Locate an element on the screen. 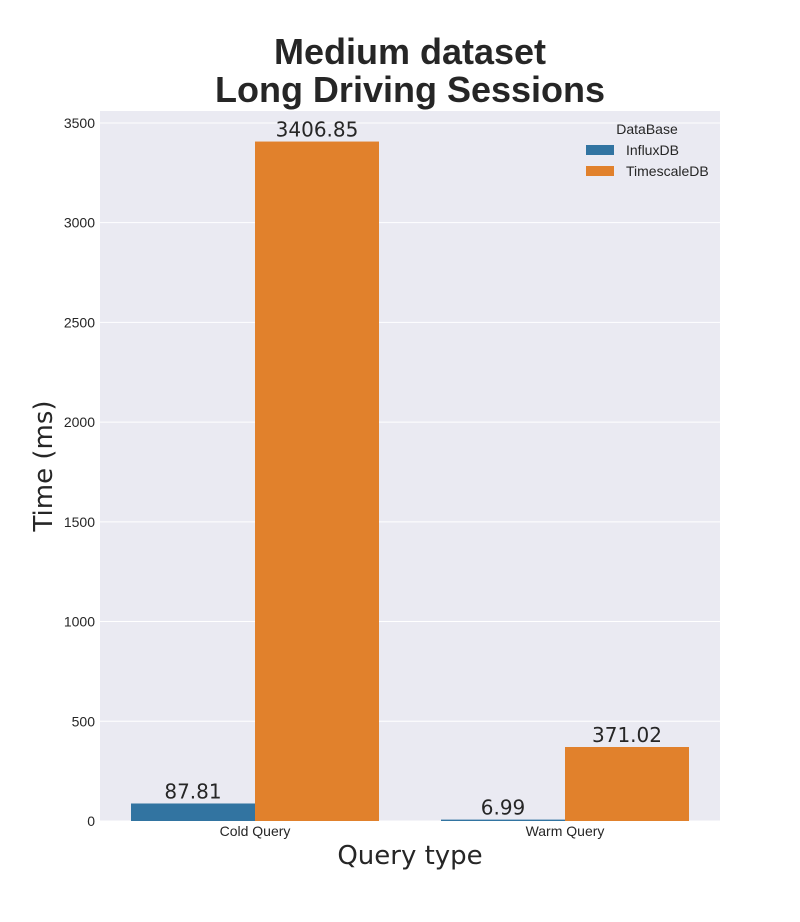 The image size is (800, 922). chart-title-line-2: Long Driving Sessions is located at coordinates (410, 89).